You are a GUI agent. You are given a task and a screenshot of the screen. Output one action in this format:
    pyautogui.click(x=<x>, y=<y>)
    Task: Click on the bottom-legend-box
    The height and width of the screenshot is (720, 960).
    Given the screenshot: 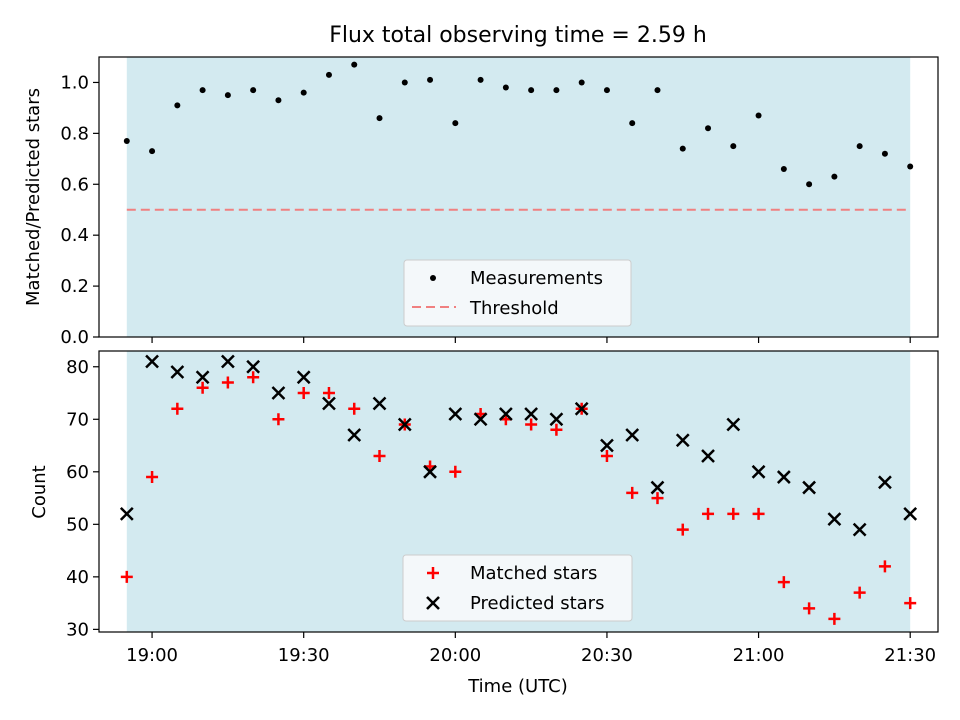 What is the action you would take?
    pyautogui.click(x=517, y=588)
    